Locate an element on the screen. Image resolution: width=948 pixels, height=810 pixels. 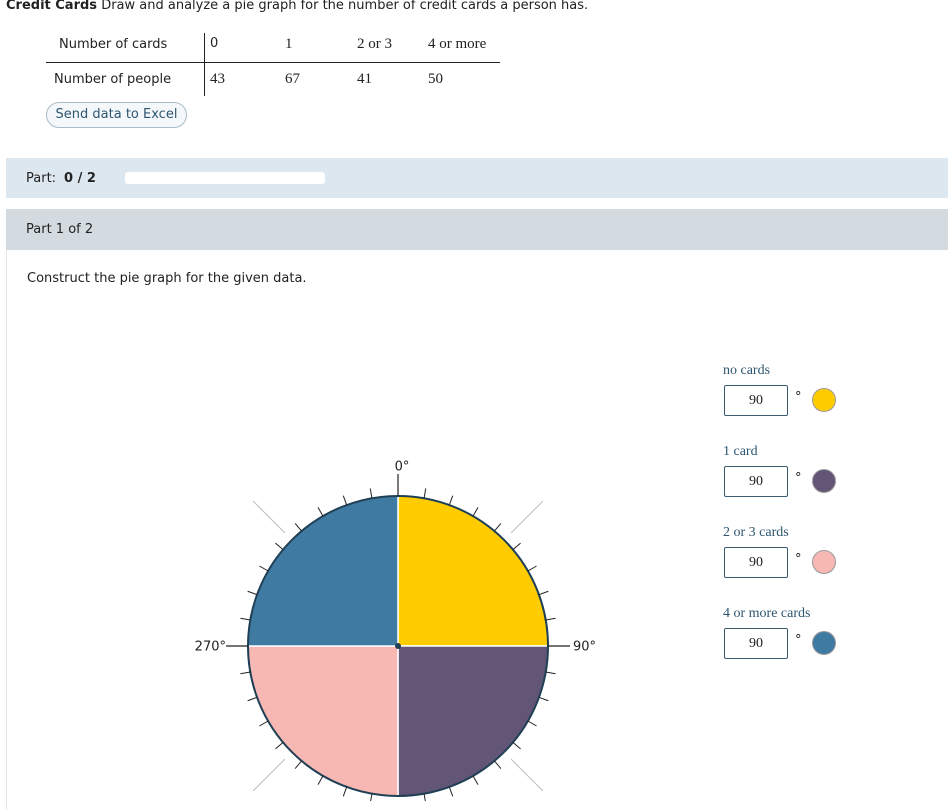
row-header: Number of cards is located at coordinates (113, 44).